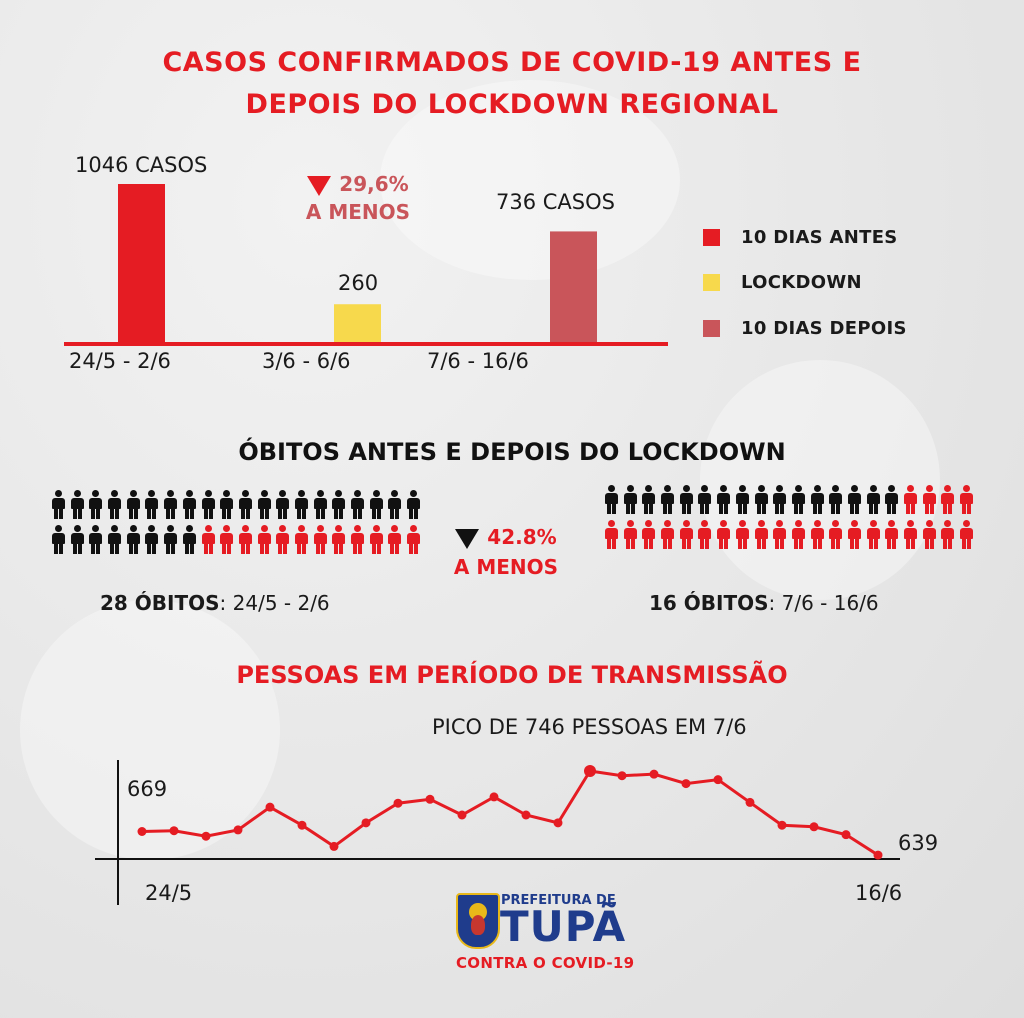 Image resolution: width=1024 pixels, height=1018 pixels. I want to click on city-shield-icon, so click(478, 921).